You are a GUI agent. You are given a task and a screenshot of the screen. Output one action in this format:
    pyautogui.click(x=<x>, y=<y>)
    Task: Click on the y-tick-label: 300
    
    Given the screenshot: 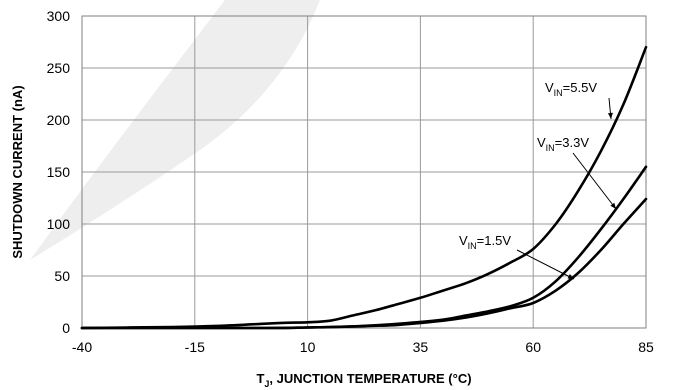 What is the action you would take?
    pyautogui.click(x=59, y=16)
    